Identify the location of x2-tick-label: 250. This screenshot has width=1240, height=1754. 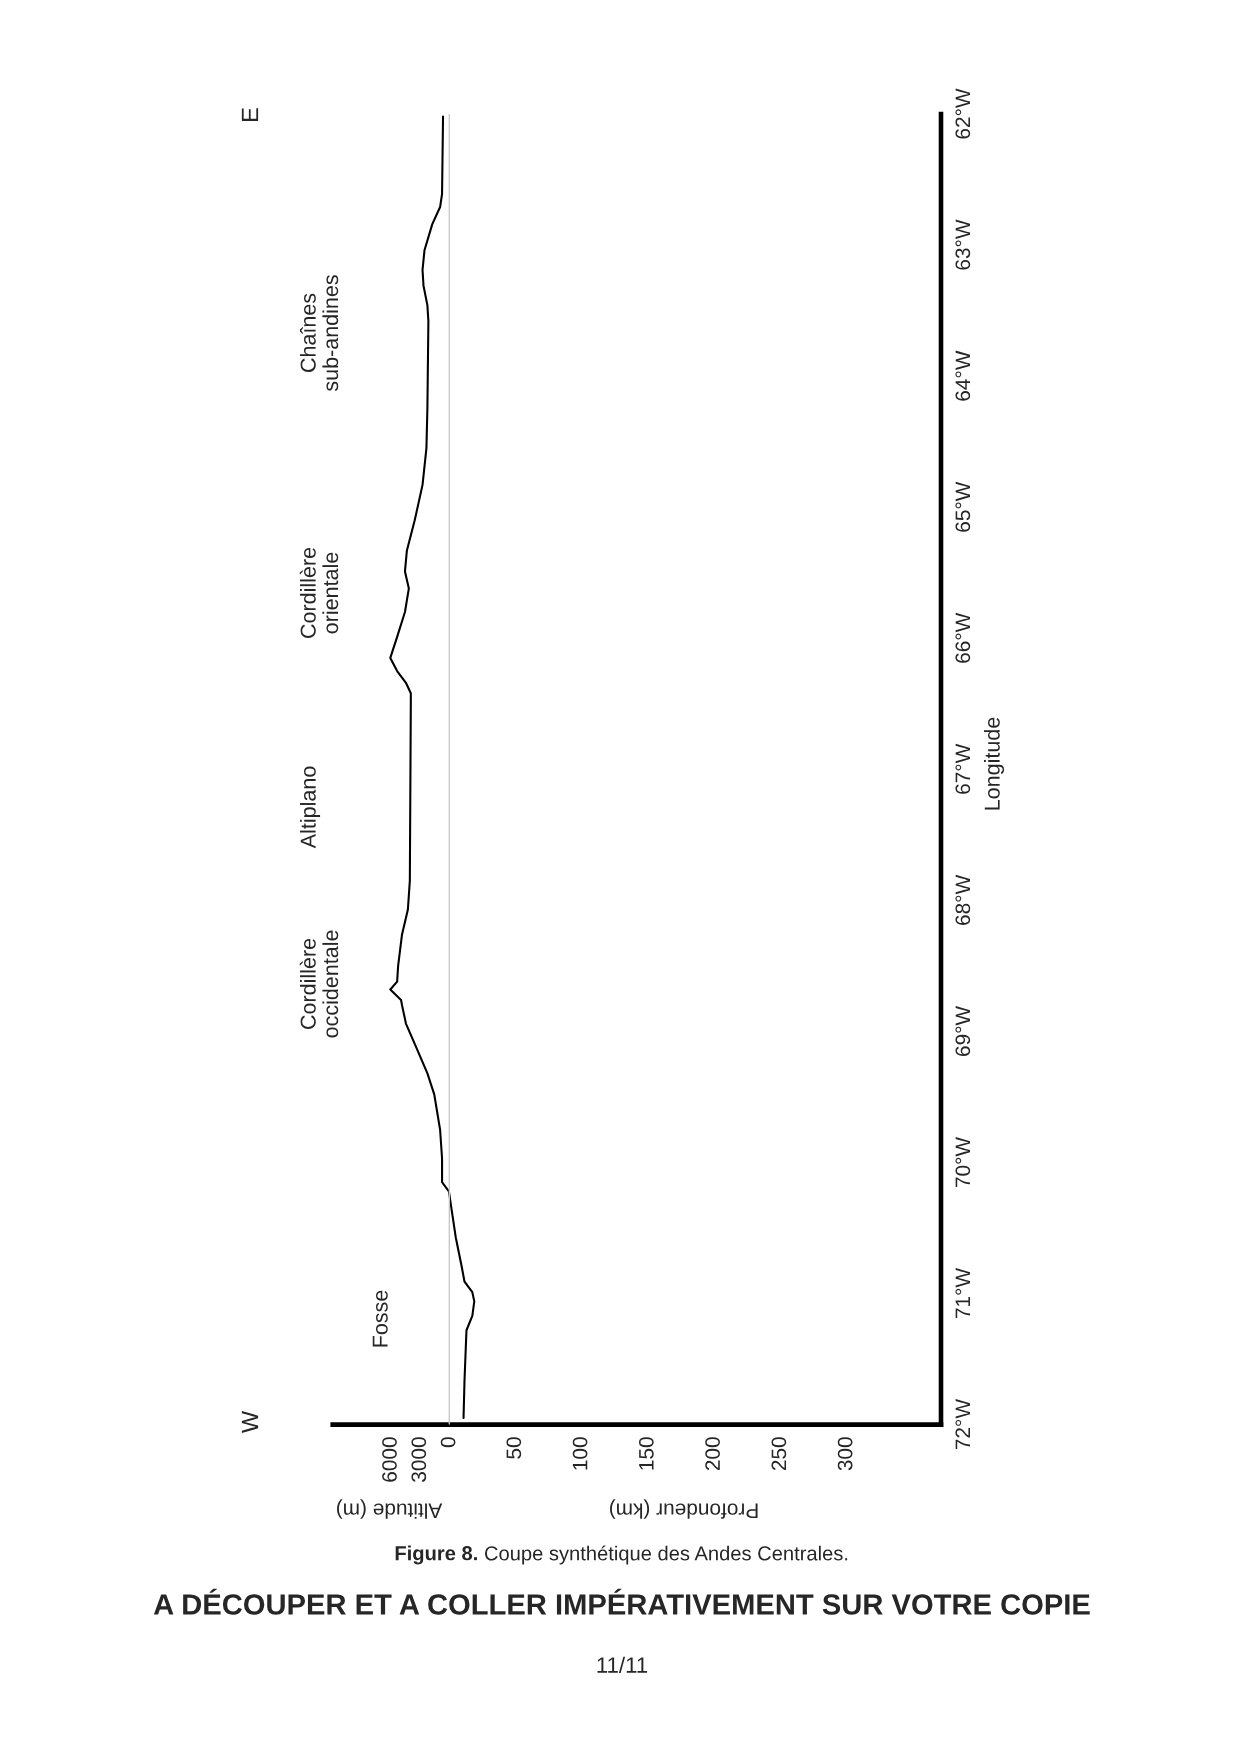
(779, 1454).